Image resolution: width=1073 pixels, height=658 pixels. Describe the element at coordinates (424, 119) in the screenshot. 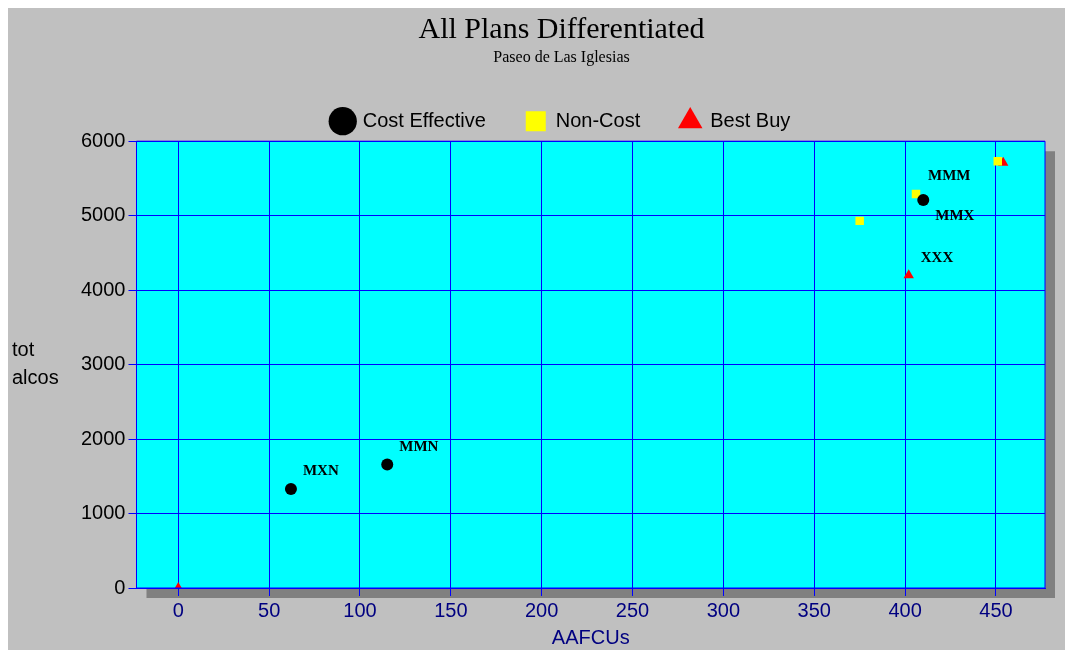

I see `legend-label: Cost Effective` at that location.